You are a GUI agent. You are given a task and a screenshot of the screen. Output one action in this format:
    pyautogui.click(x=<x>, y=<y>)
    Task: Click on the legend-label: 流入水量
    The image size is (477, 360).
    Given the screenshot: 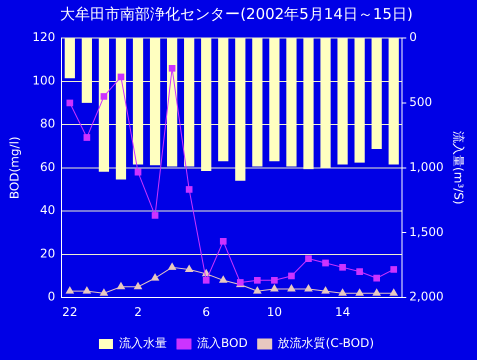 What is the action you would take?
    pyautogui.click(x=142, y=343)
    